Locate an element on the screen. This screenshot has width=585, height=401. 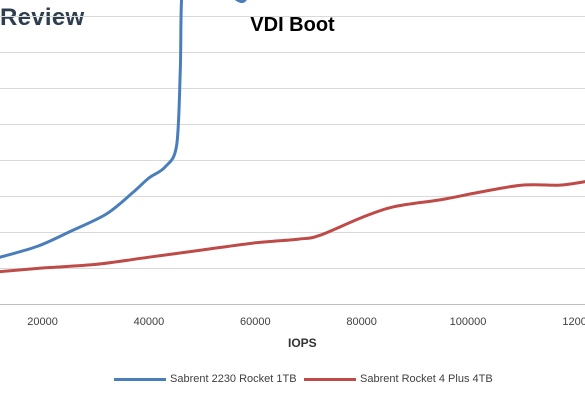
x-tick-label: 100000 is located at coordinates (468, 322).